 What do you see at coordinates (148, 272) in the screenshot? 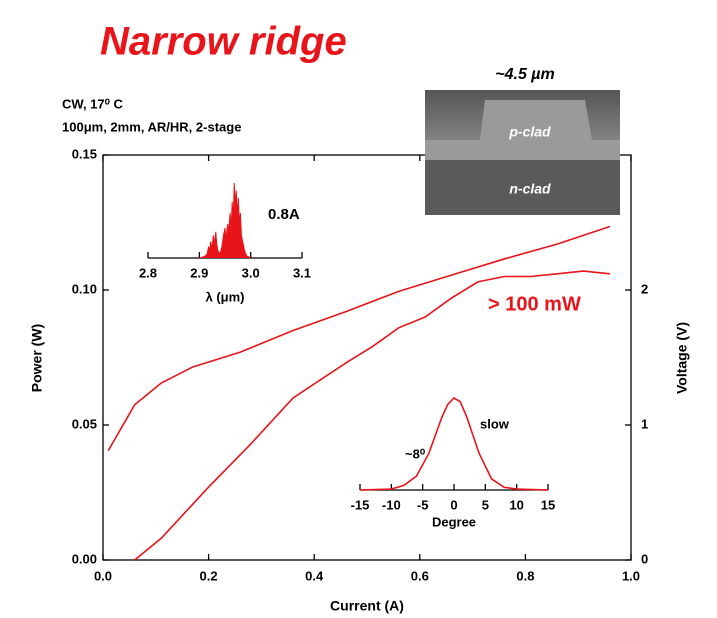
I see `x-tick-label: 2.8` at bounding box center [148, 272].